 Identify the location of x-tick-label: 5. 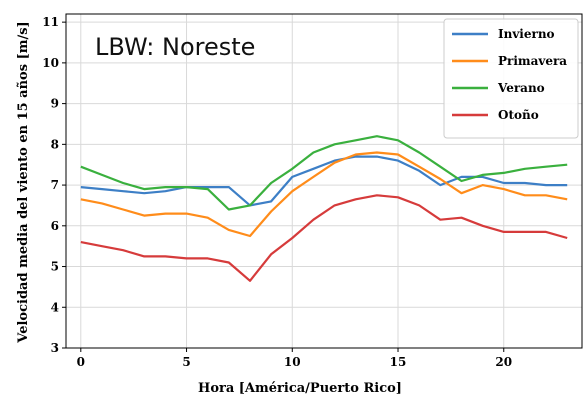
(186, 362).